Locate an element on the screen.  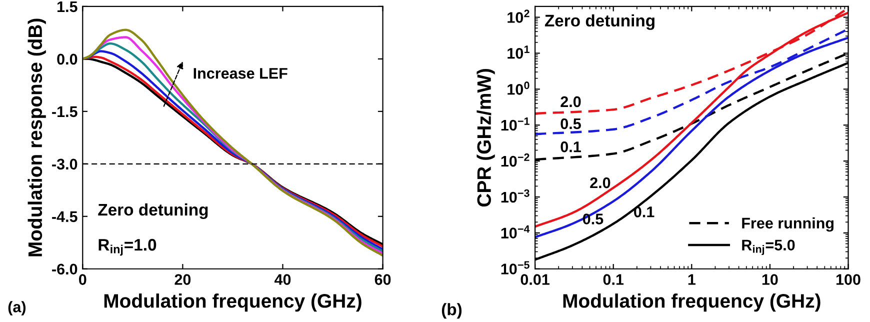
text: (b) is located at coordinates (452, 311).